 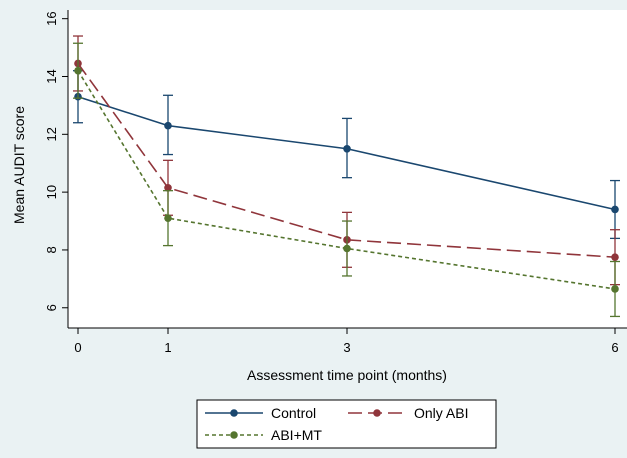 I want to click on legend-box, so click(x=346, y=424).